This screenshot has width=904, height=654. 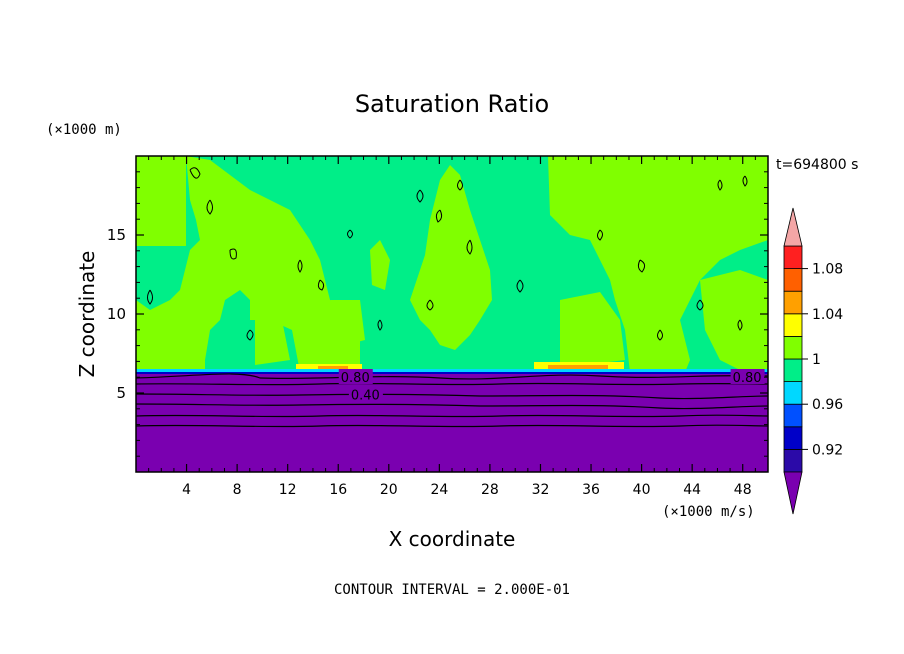 I want to click on chart-title: Saturation Ratio, so click(x=452, y=104).